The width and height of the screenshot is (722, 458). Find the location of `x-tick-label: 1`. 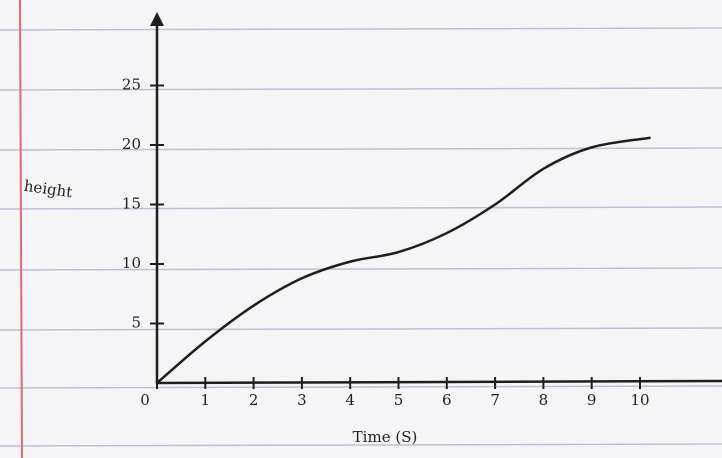

x-tick-label: 1 is located at coordinates (206, 400).